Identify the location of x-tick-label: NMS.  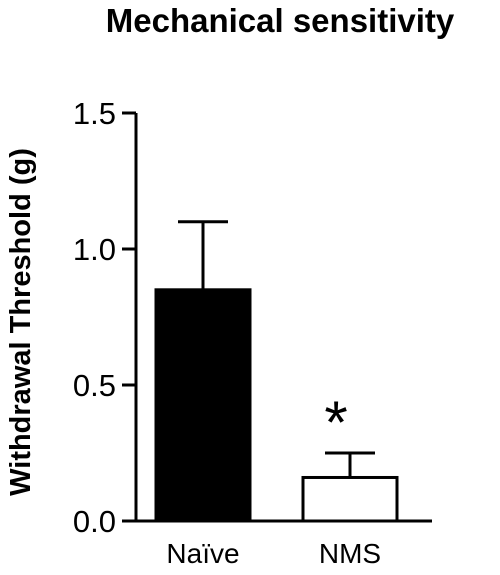
(350, 553).